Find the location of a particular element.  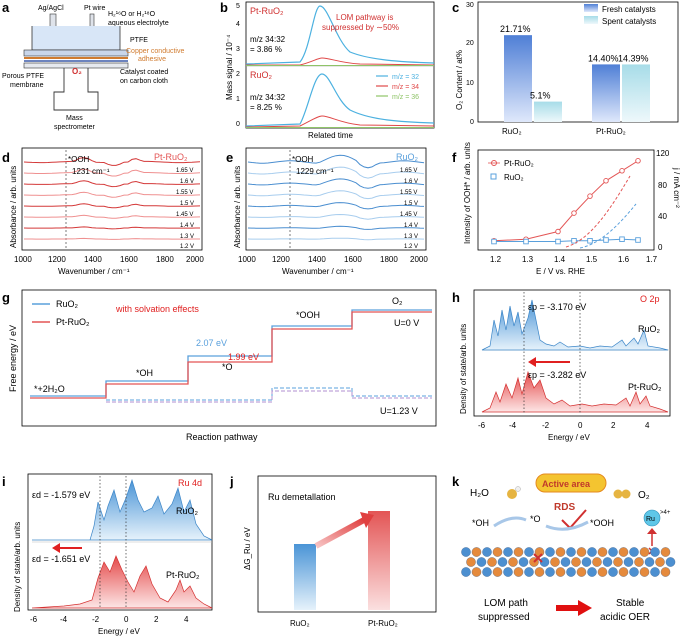

shift-arrowhead-h is located at coordinates (532, 362).